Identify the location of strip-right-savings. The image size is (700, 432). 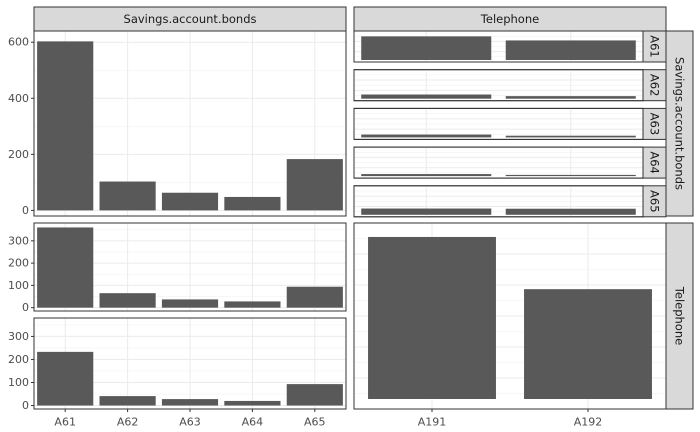
(679, 123).